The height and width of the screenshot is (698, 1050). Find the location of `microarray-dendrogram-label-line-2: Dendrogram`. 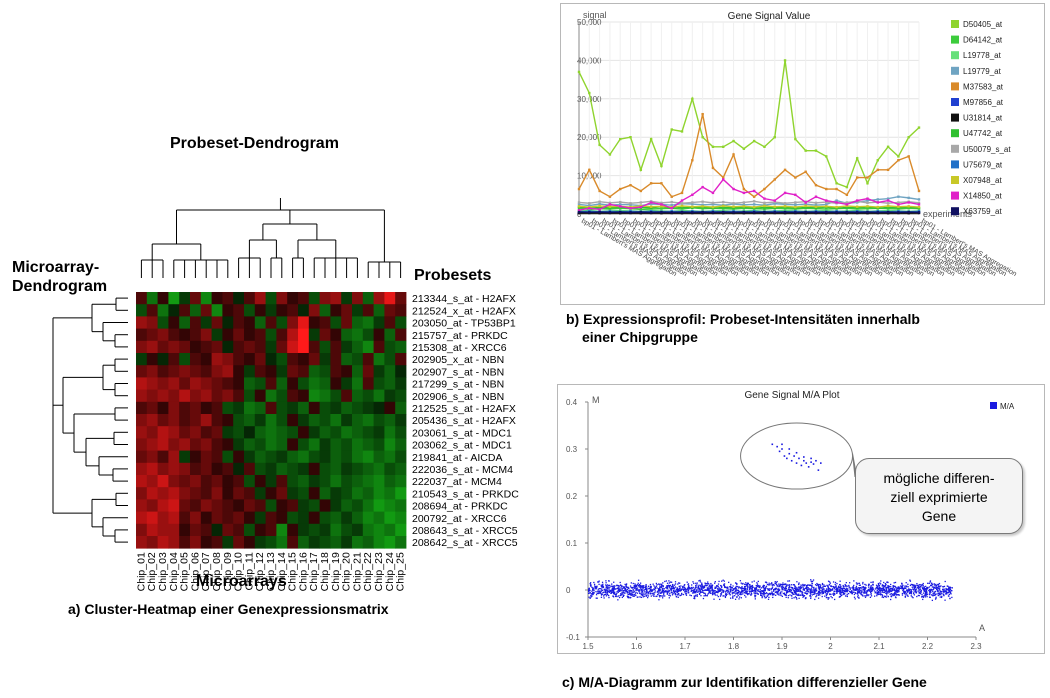

microarray-dendrogram-label-line-2: Dendrogram is located at coordinates (60, 286).